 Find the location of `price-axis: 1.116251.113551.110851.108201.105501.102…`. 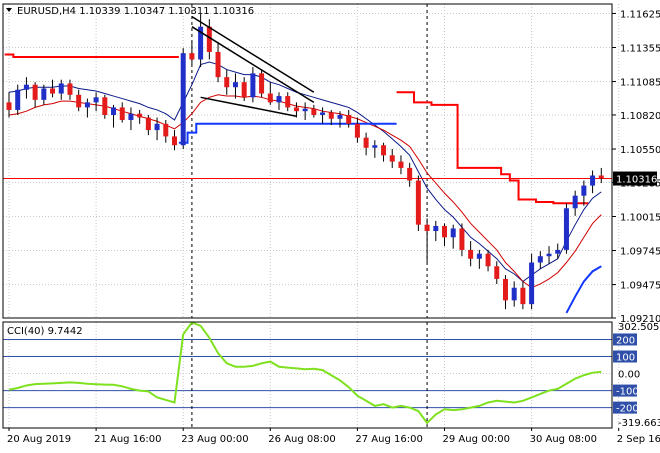

price-axis: 1.116251.113551.110851.108201.105501.102… is located at coordinates (636, 167).